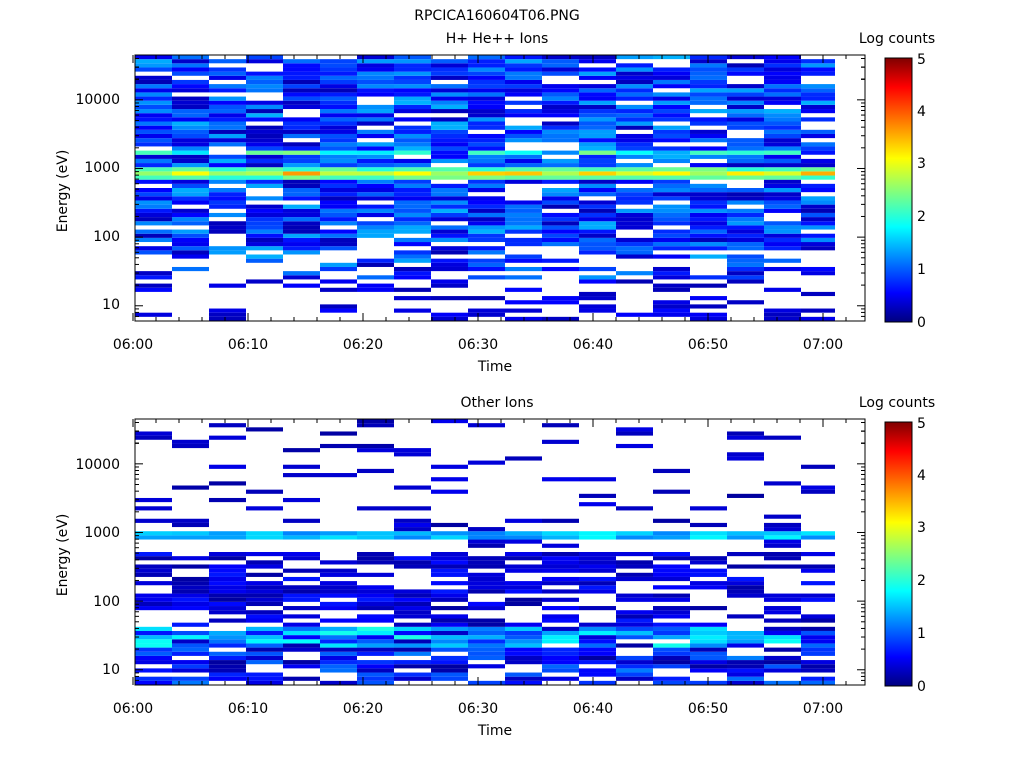 Image resolution: width=1024 pixels, height=768 pixels. Describe the element at coordinates (823, 709) in the screenshot. I see `x-tick-label: 07:00` at that location.